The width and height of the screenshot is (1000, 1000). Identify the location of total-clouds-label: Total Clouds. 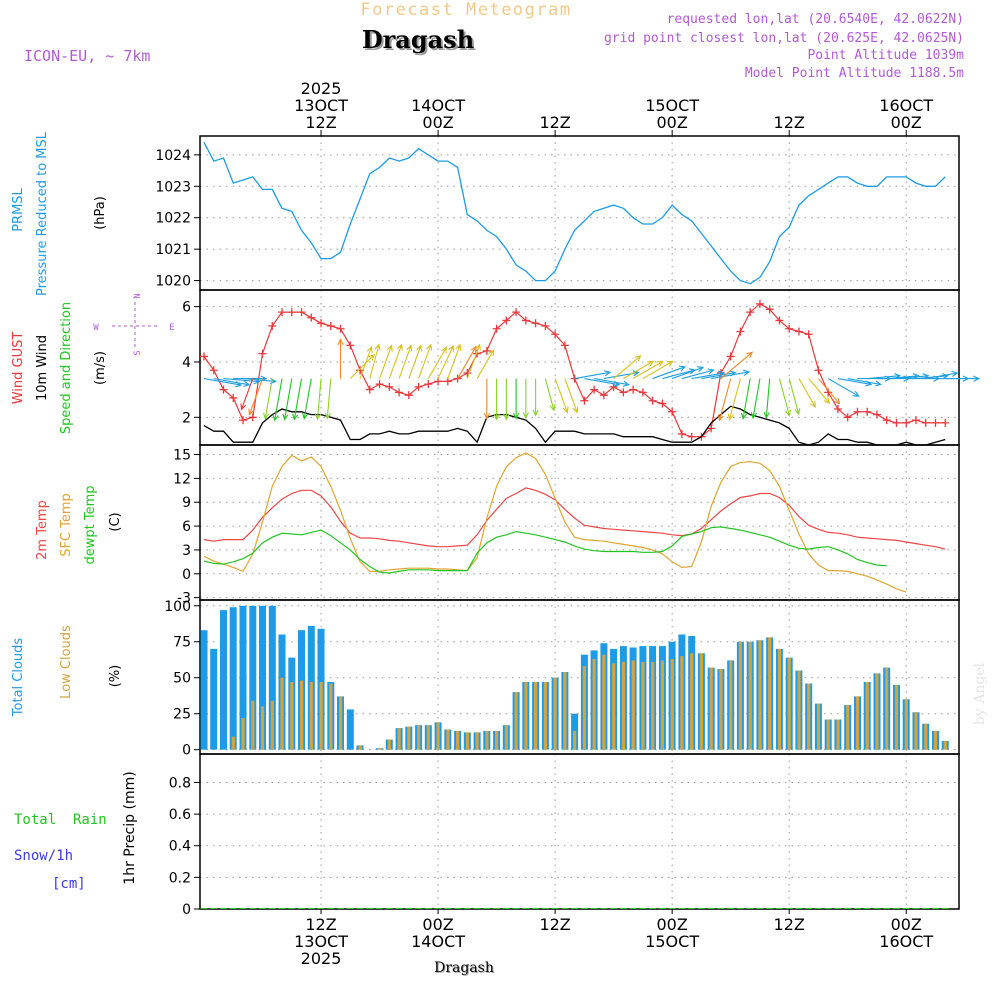
(18, 678).